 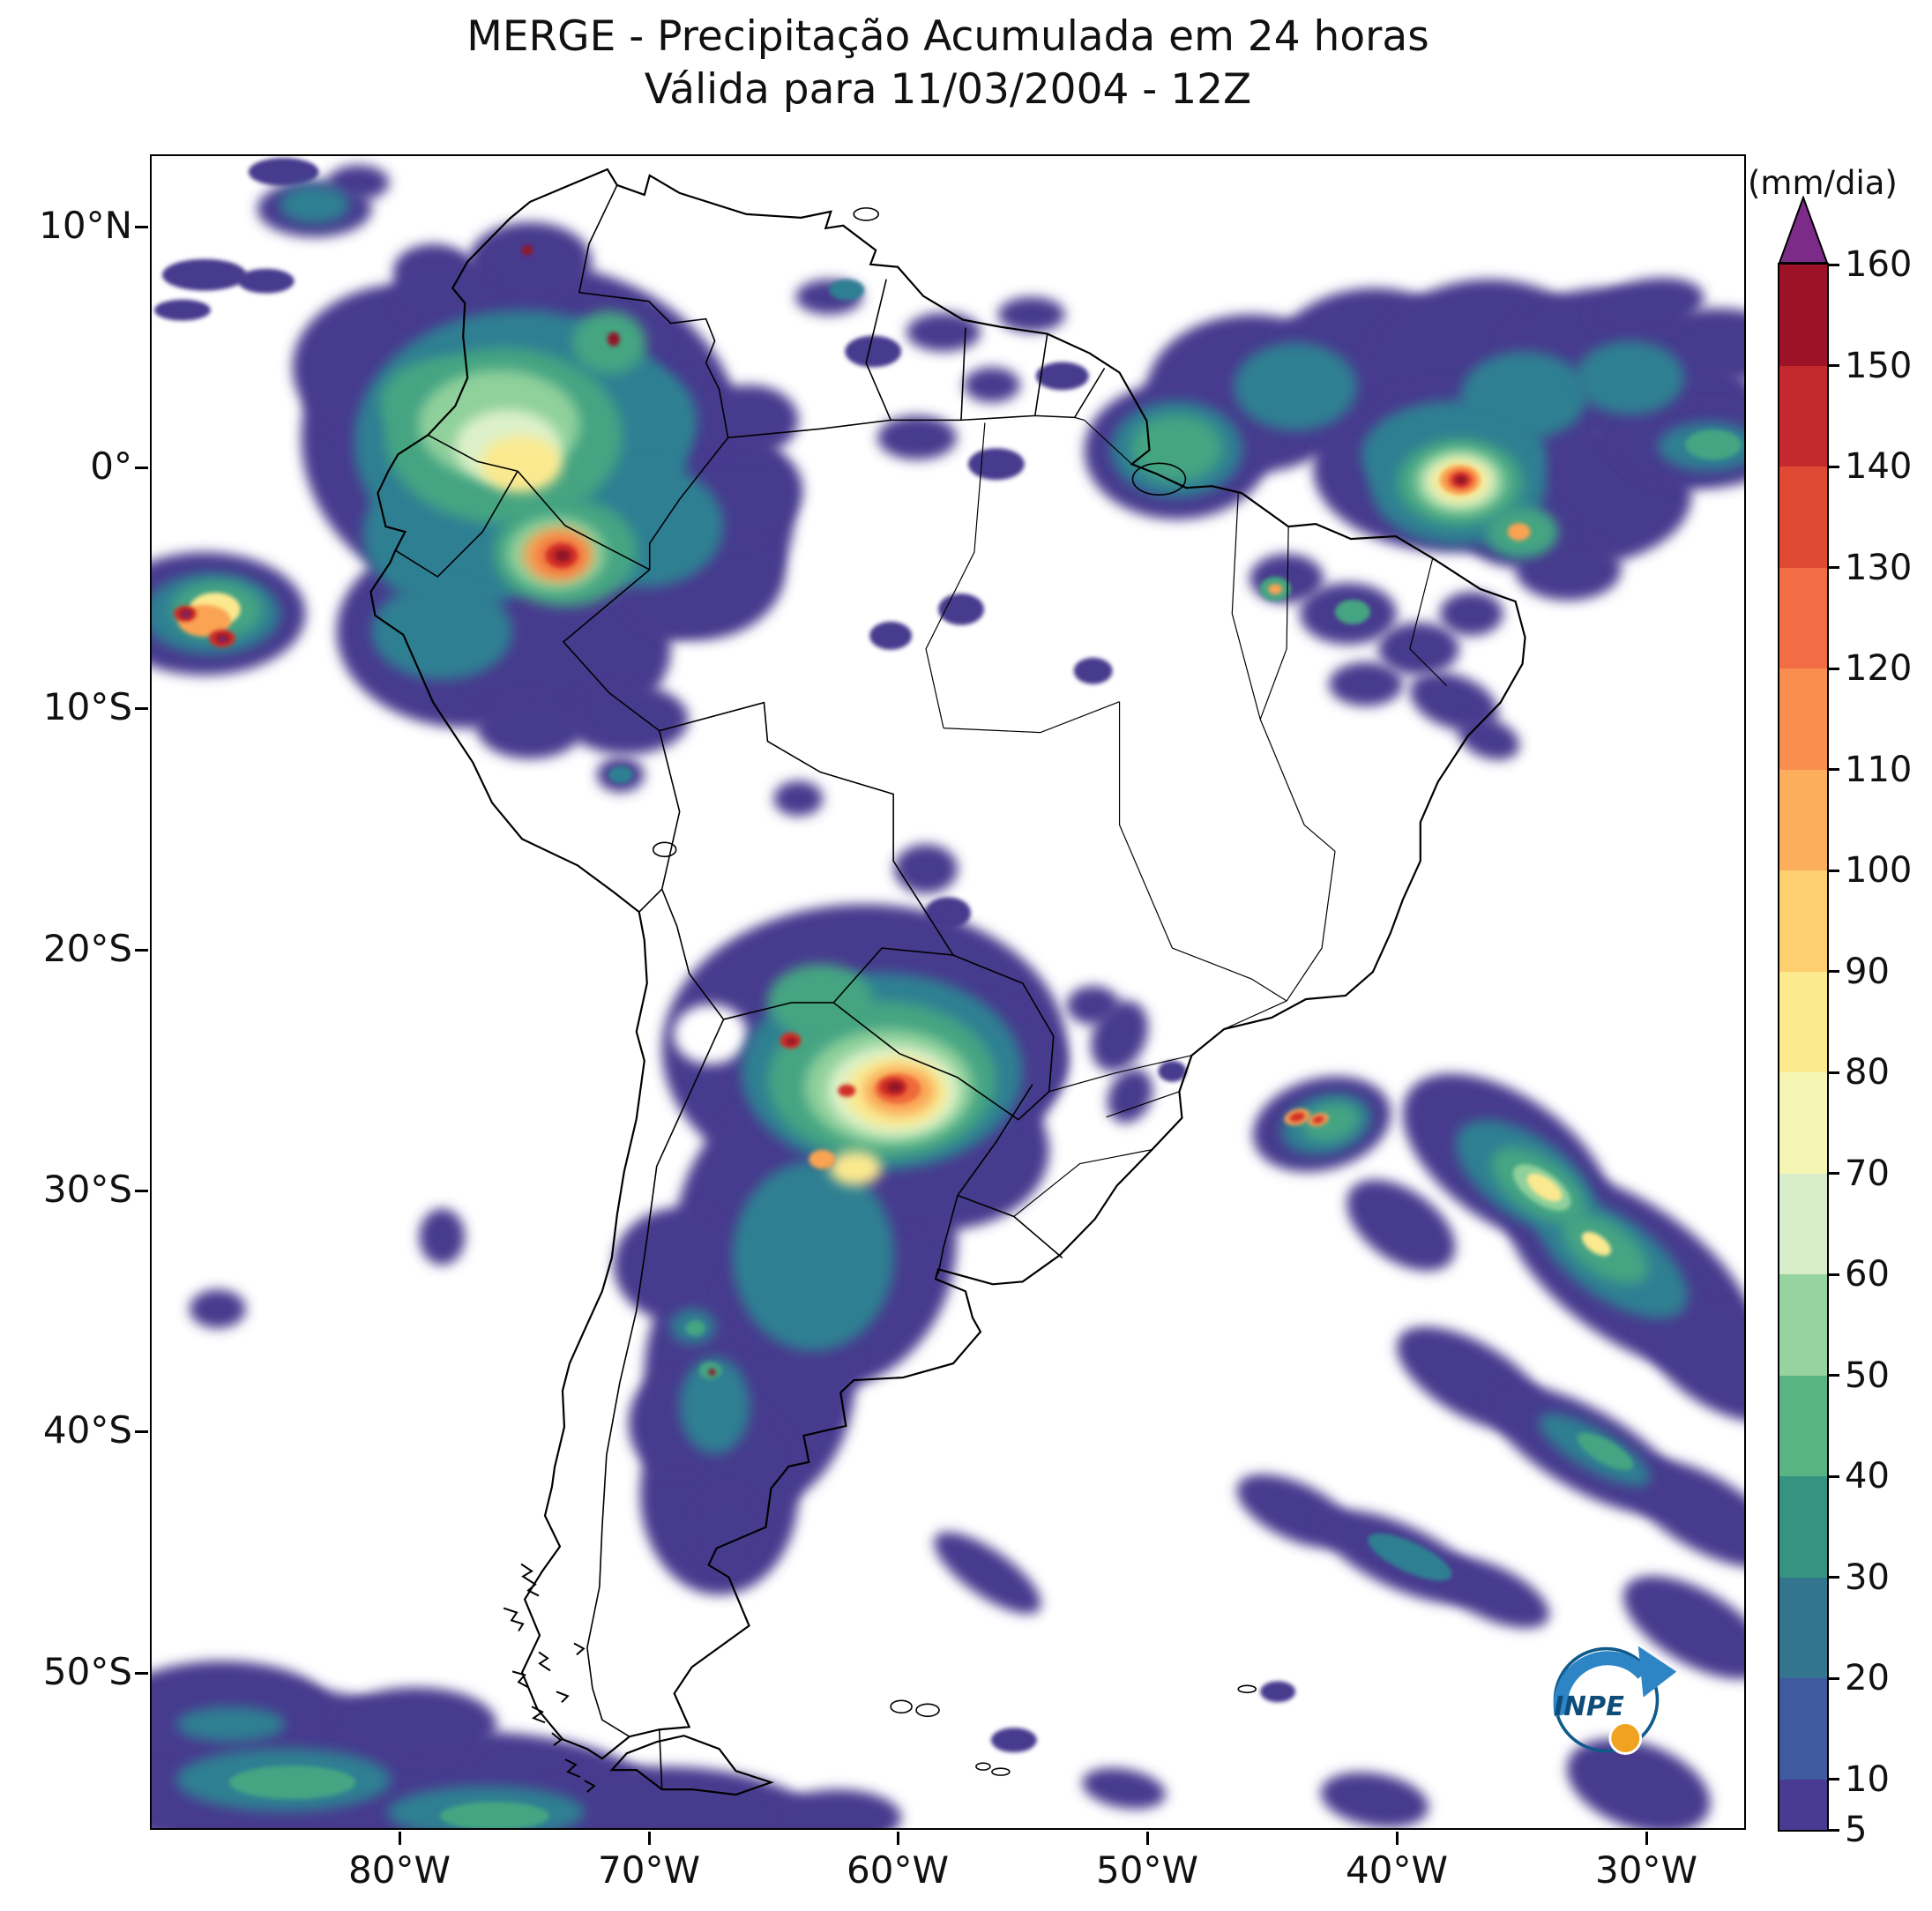 What do you see at coordinates (1867, 1173) in the screenshot?
I see `colorbar-tick-label: 70` at bounding box center [1867, 1173].